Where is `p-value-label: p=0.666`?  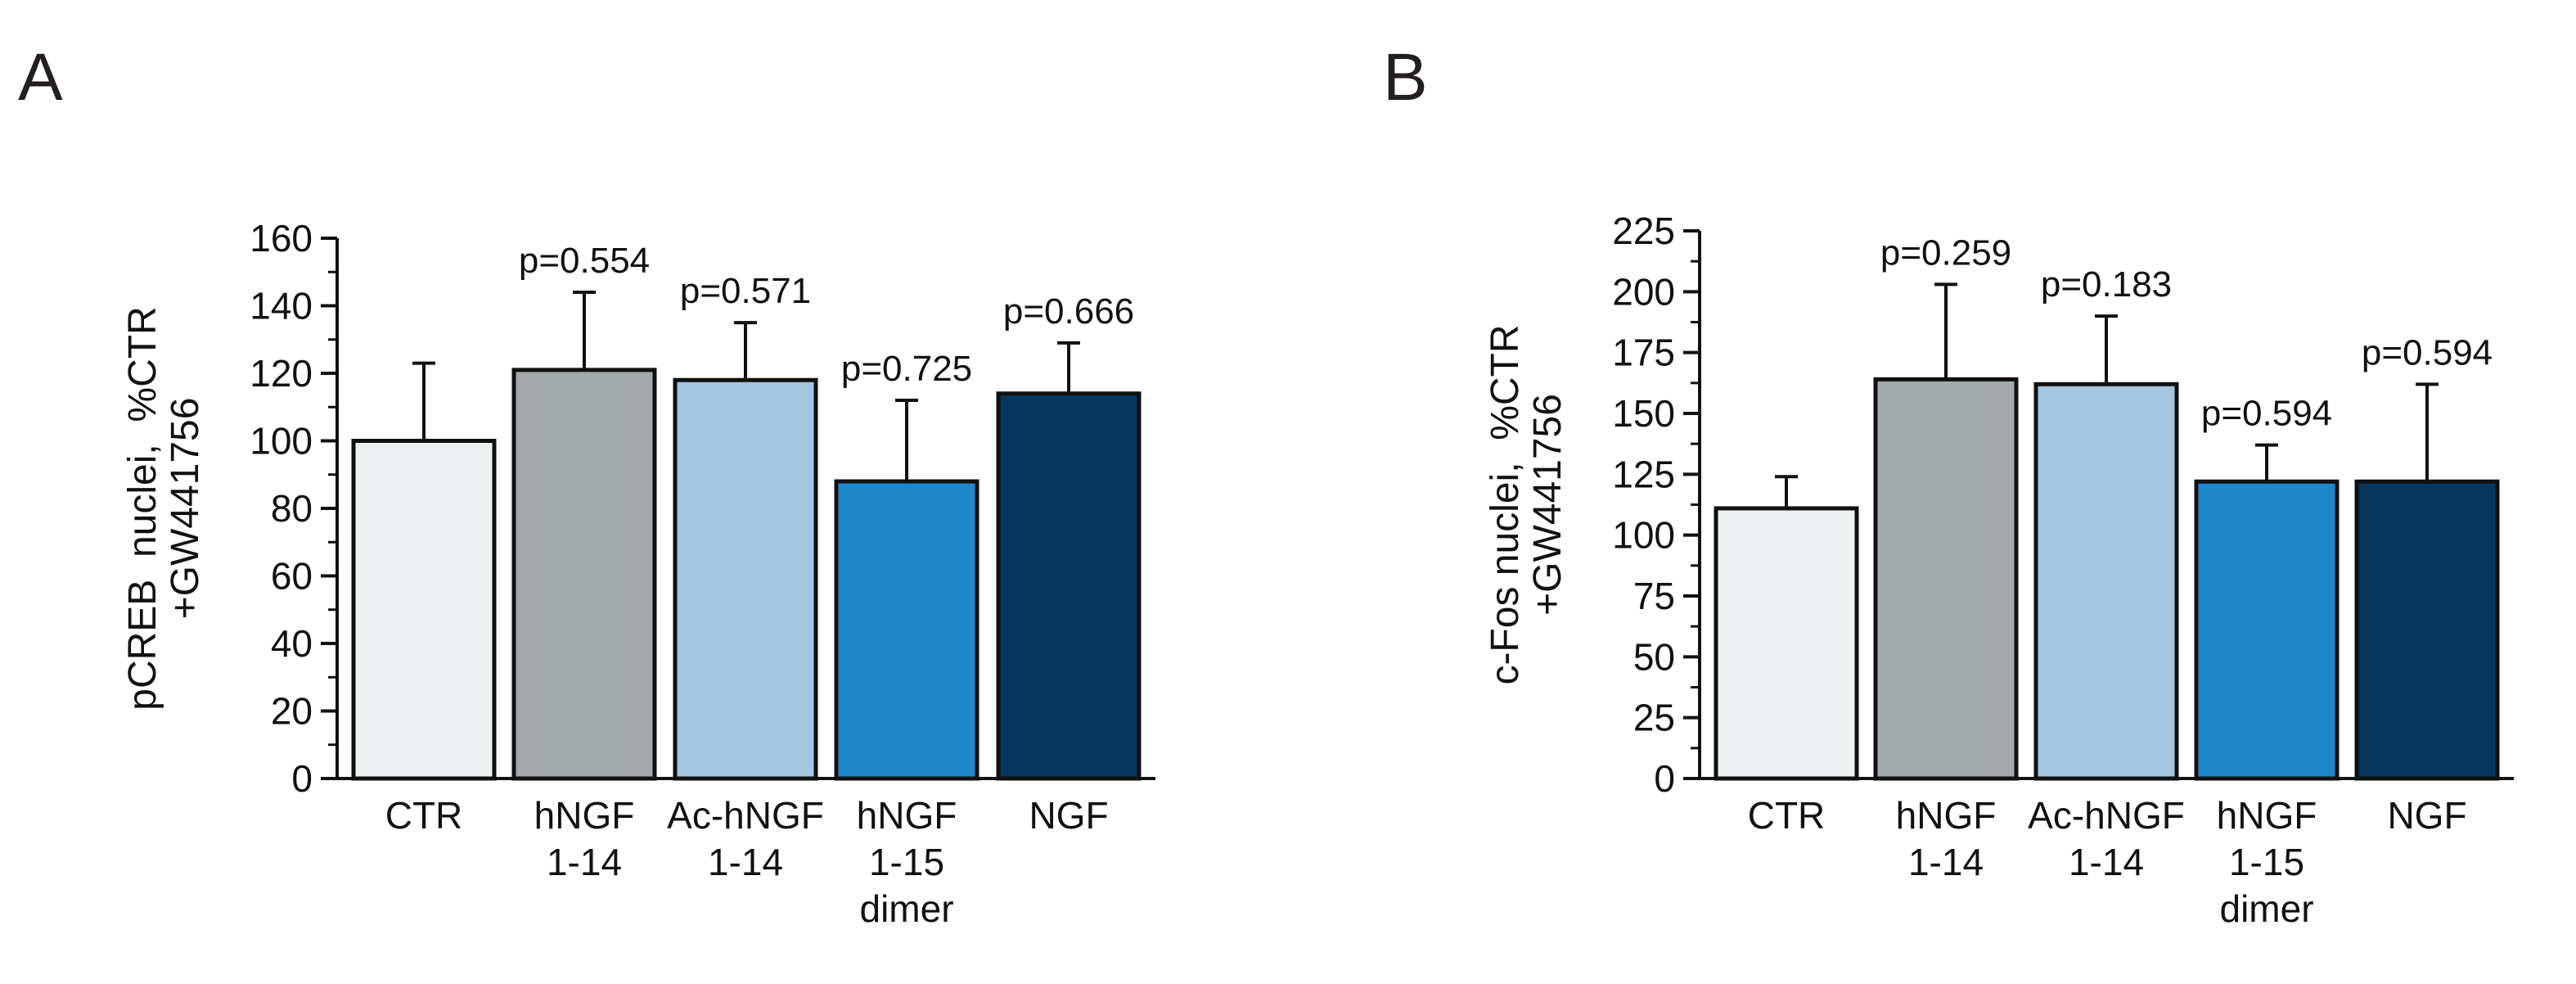
p-value-label: p=0.666 is located at coordinates (1068, 311).